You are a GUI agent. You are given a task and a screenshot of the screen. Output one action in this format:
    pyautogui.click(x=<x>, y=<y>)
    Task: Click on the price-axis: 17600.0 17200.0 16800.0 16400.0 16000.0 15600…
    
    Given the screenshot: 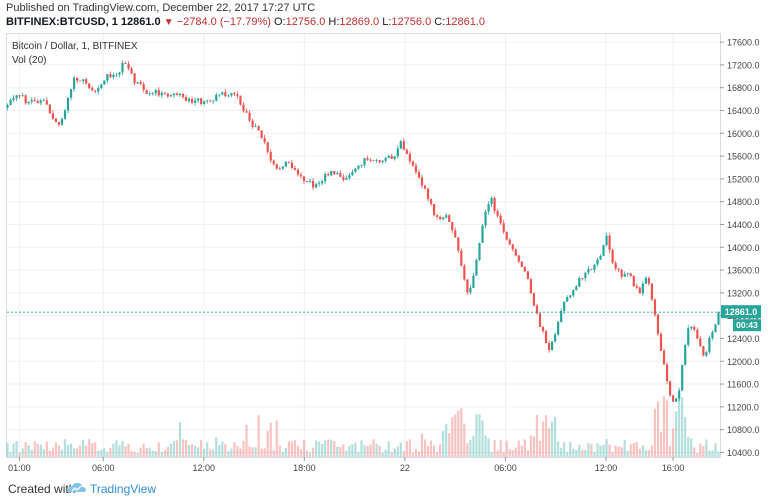 What is the action you would take?
    pyautogui.click(x=740, y=248)
    